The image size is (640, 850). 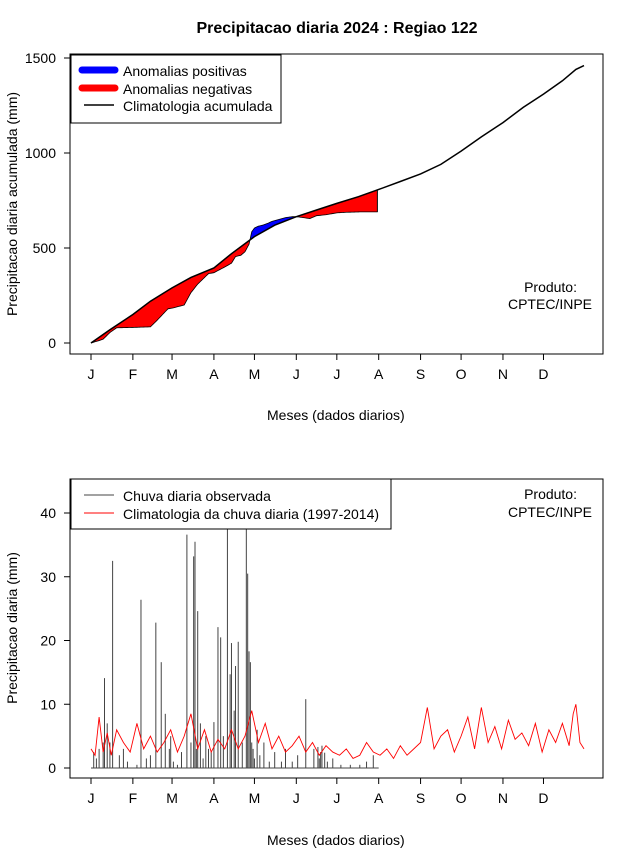 What do you see at coordinates (336, 28) in the screenshot?
I see `chart-title: Precipitacao diaria 2024 : Regiao 122` at bounding box center [336, 28].